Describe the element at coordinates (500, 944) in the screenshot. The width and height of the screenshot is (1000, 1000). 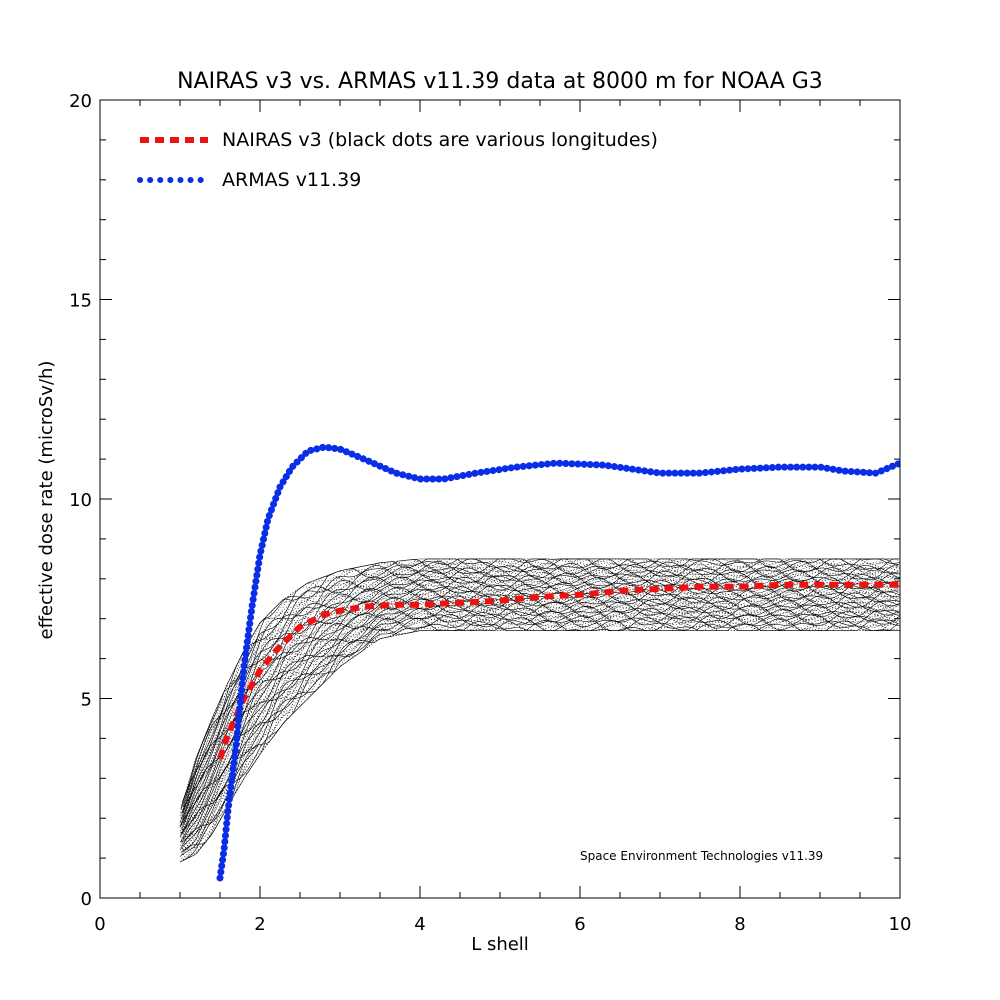
I see `x-axis-label: L shell` at that location.